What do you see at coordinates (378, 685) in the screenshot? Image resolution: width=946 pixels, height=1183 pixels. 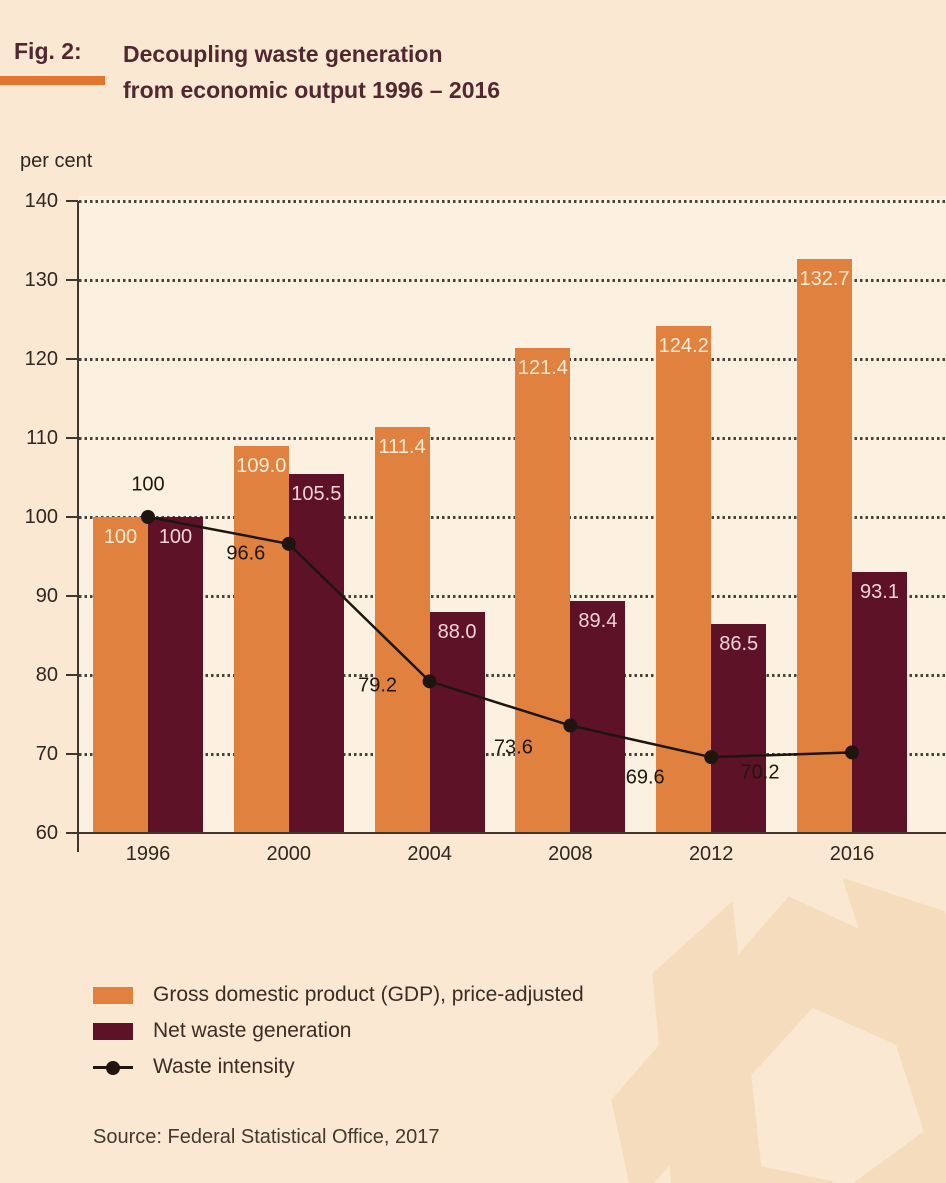 I see `line-value-label: 79.2` at bounding box center [378, 685].